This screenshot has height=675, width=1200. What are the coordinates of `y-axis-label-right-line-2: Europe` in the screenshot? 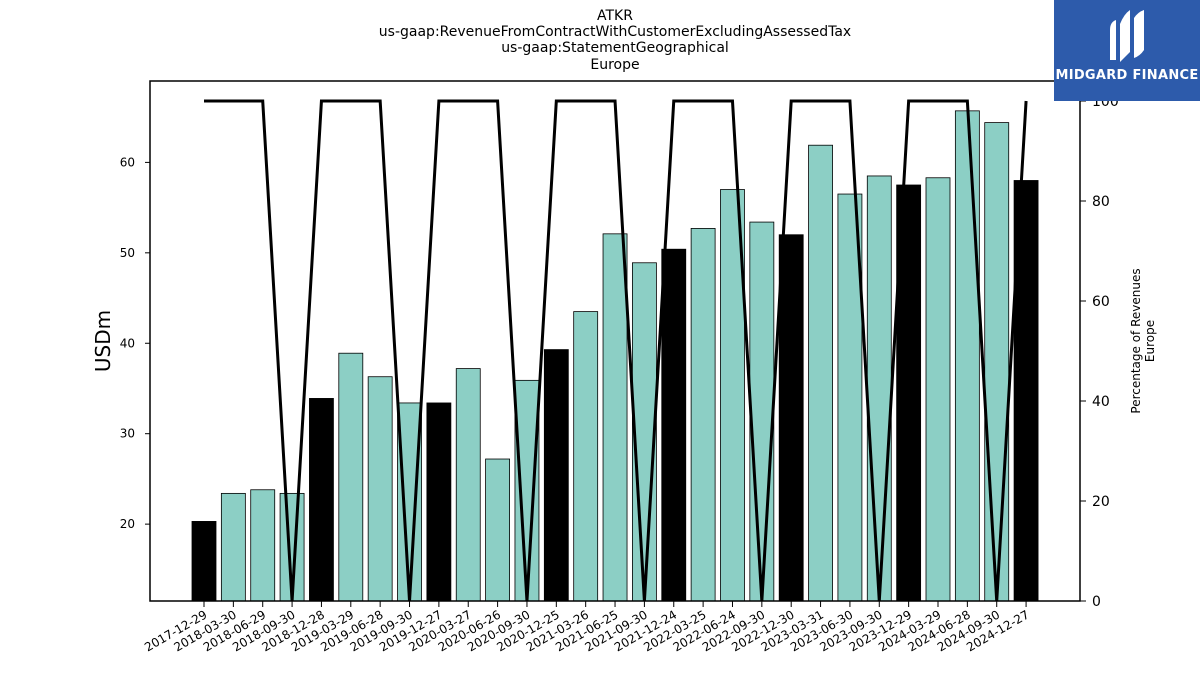 It's located at (1150, 341).